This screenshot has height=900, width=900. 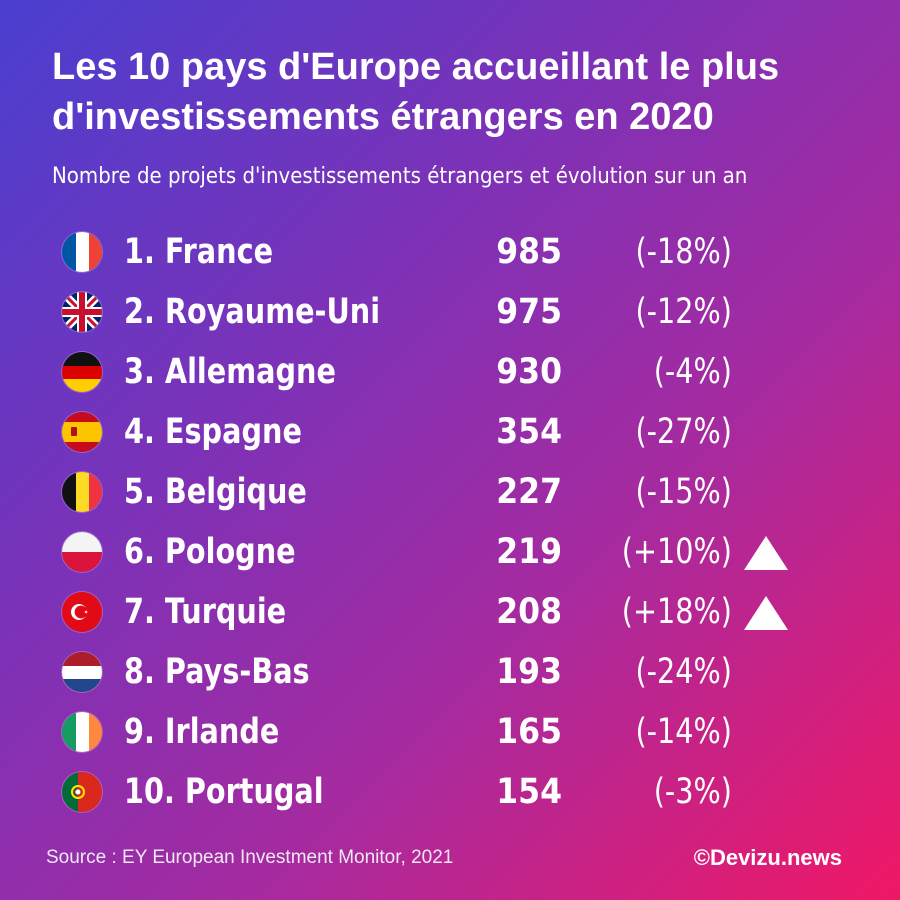 I want to click on country-label: 8. Pays-Bas, so click(x=217, y=672).